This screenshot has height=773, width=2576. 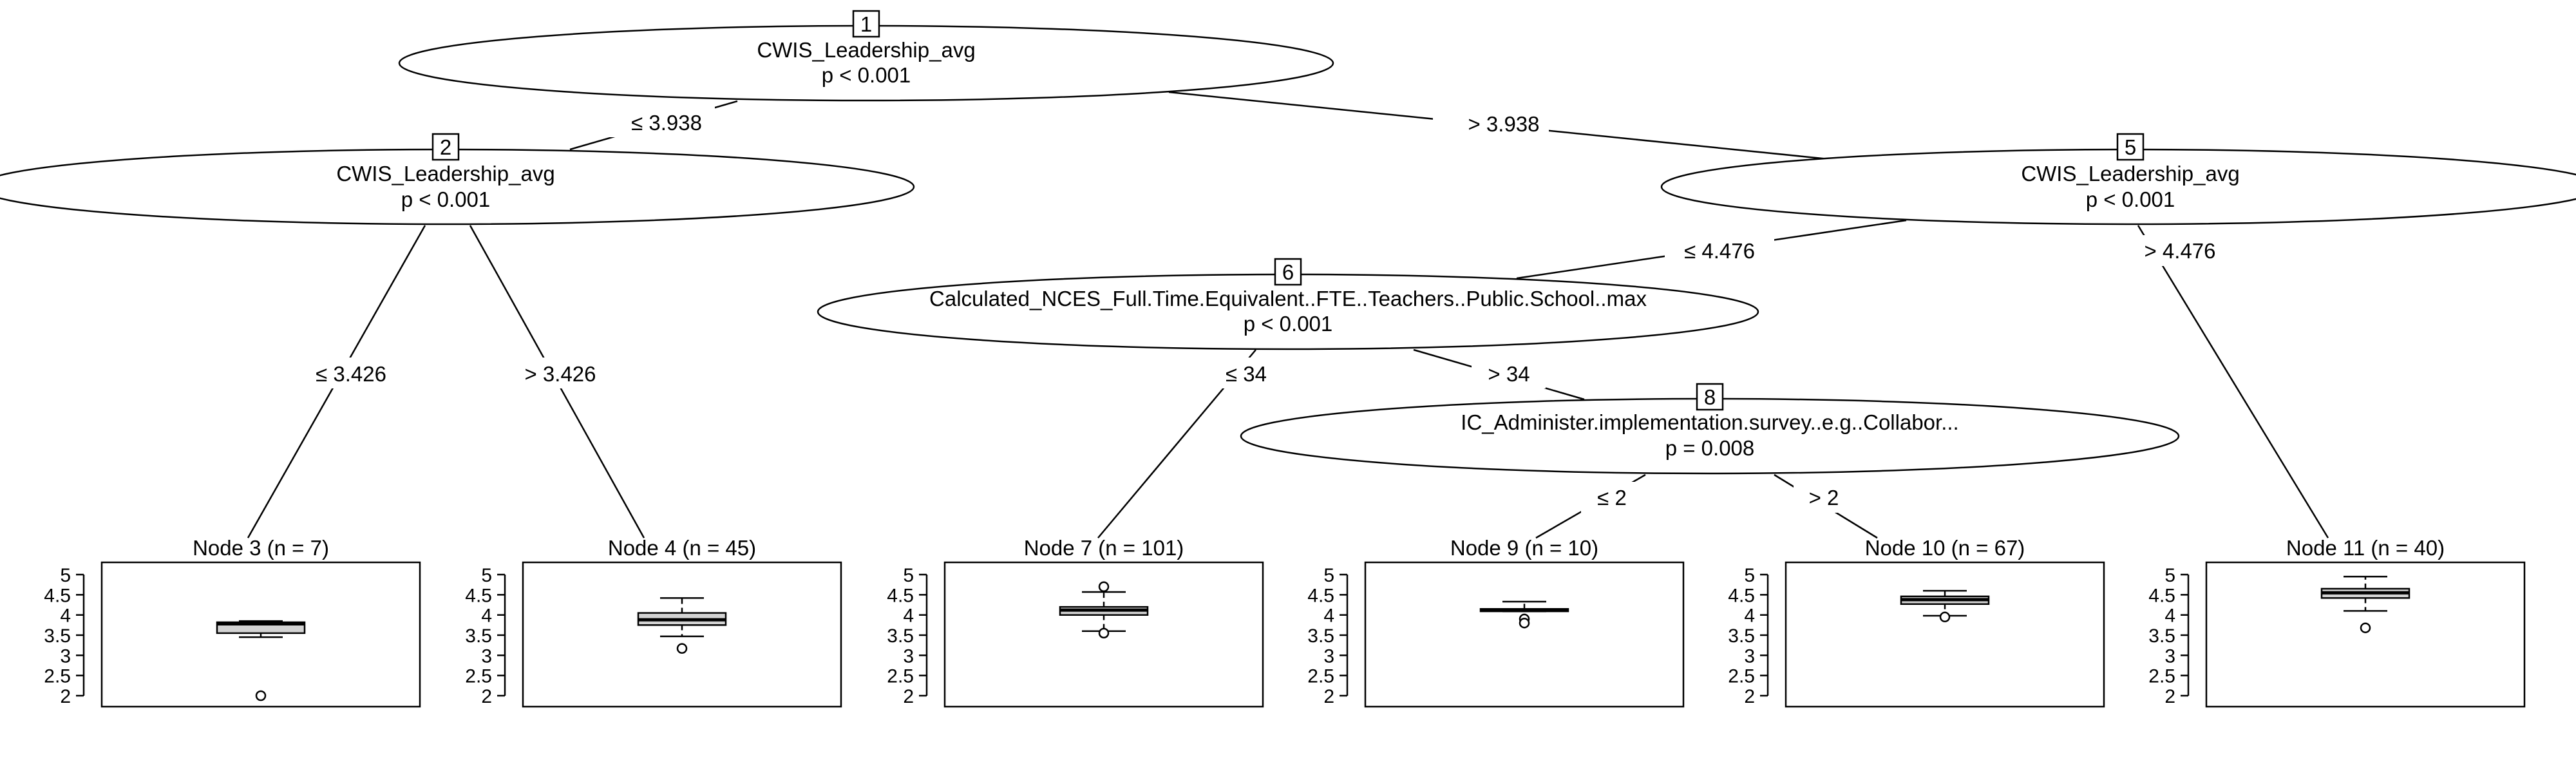 I want to click on terminal-node-title: Node 10 (n = 67), so click(x=1945, y=548).